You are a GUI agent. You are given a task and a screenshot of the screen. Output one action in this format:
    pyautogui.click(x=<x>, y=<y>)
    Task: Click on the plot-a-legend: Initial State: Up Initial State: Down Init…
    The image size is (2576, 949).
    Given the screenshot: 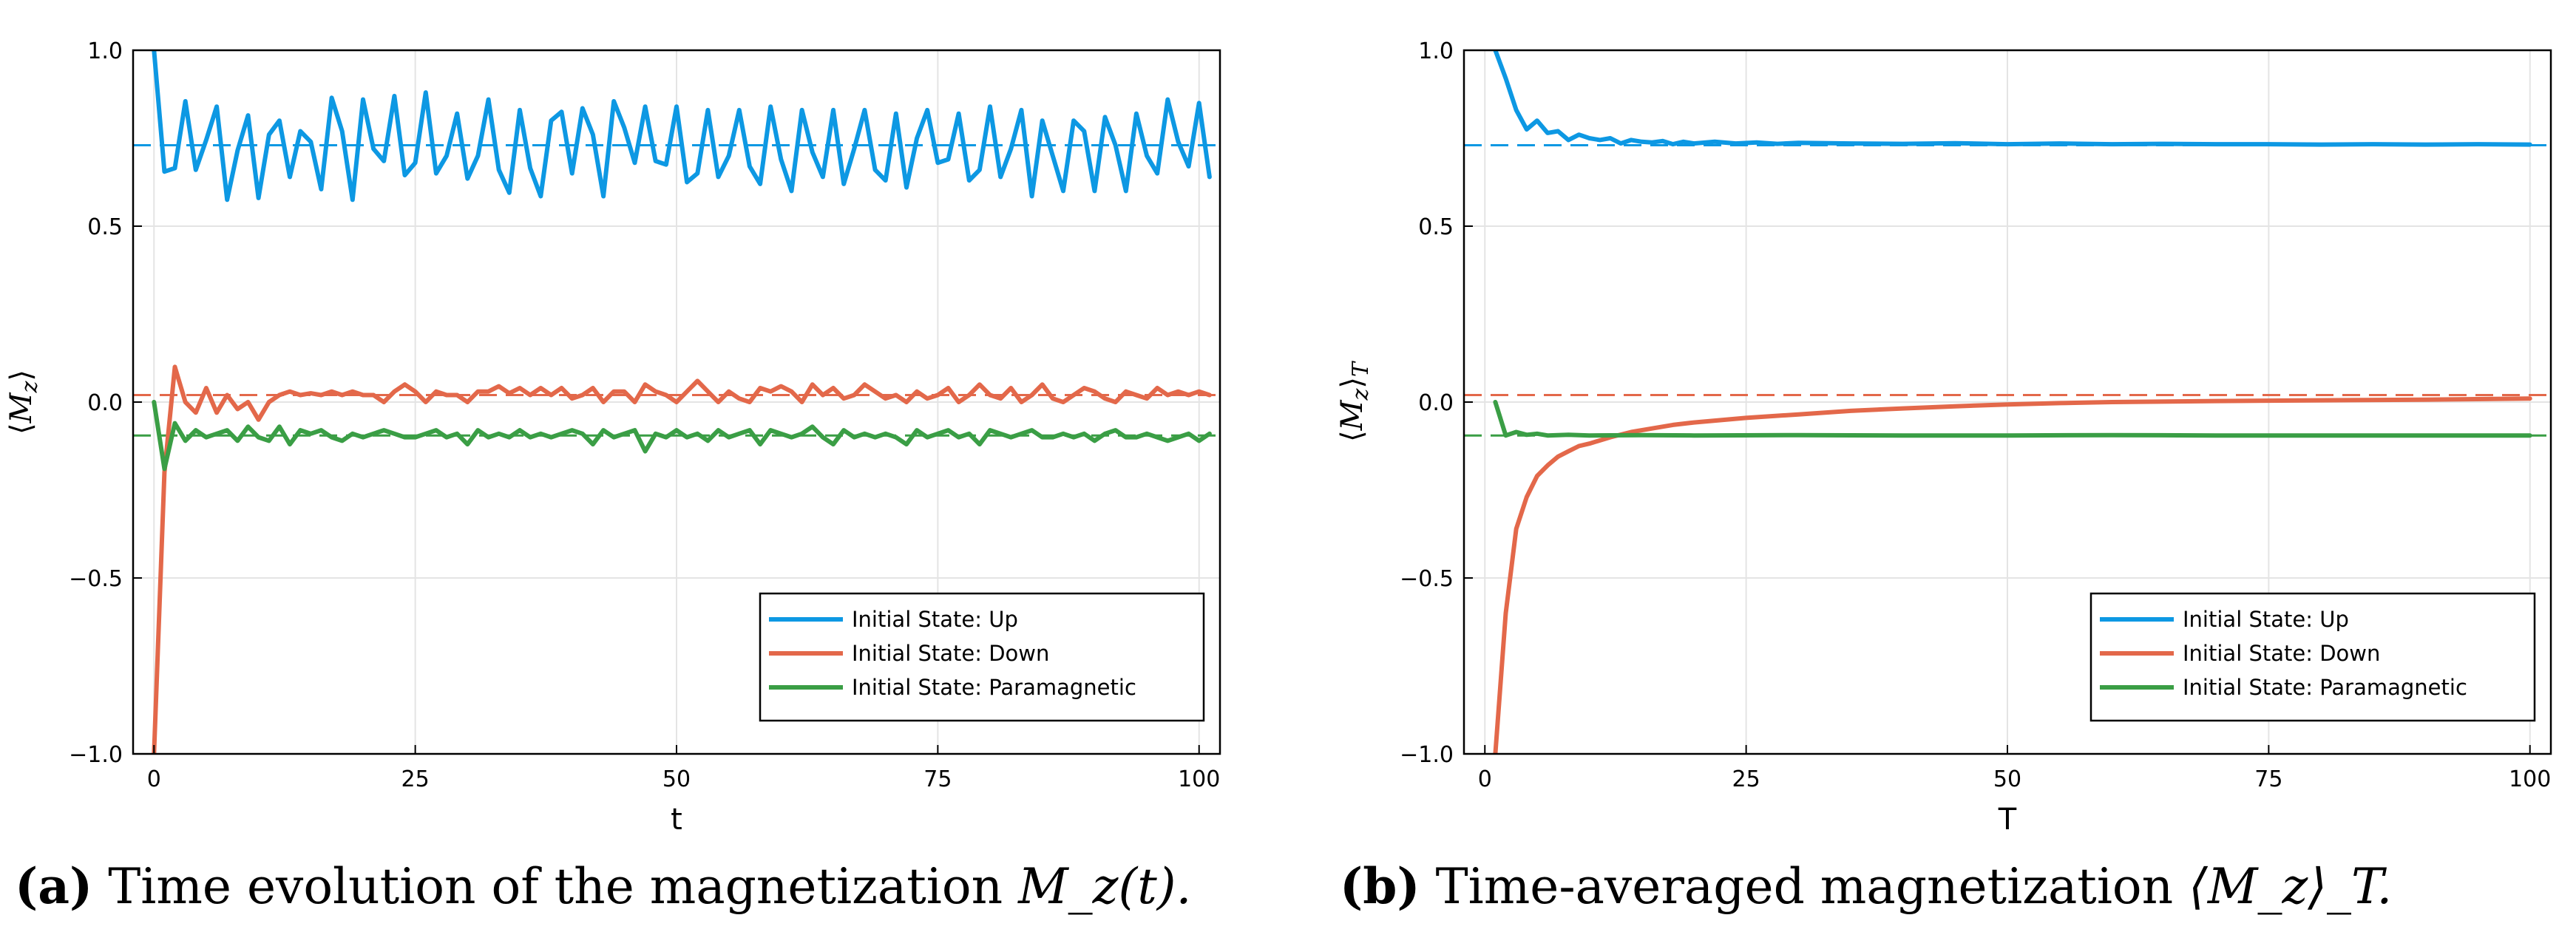 What is the action you would take?
    pyautogui.click(x=982, y=657)
    